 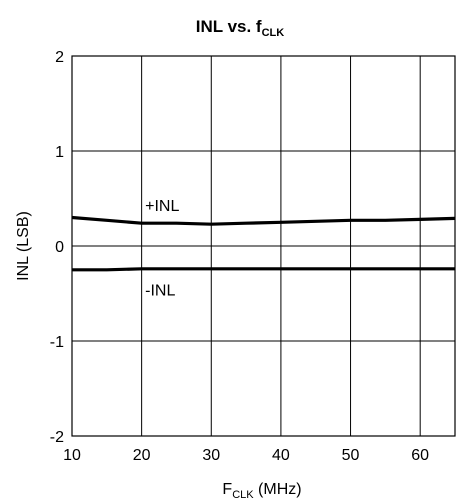 What do you see at coordinates (59, 152) in the screenshot?
I see `y-tick-label: 1` at bounding box center [59, 152].